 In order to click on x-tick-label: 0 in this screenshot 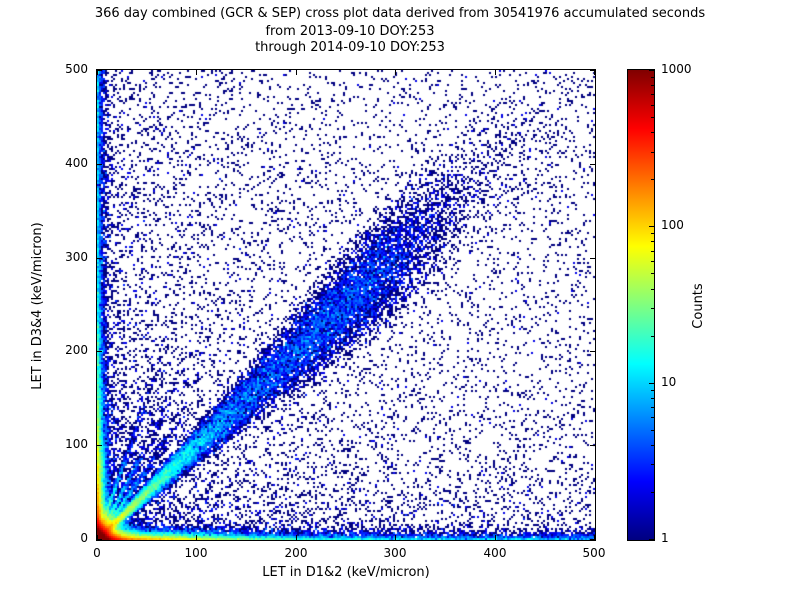, I will do `click(97, 553)`.